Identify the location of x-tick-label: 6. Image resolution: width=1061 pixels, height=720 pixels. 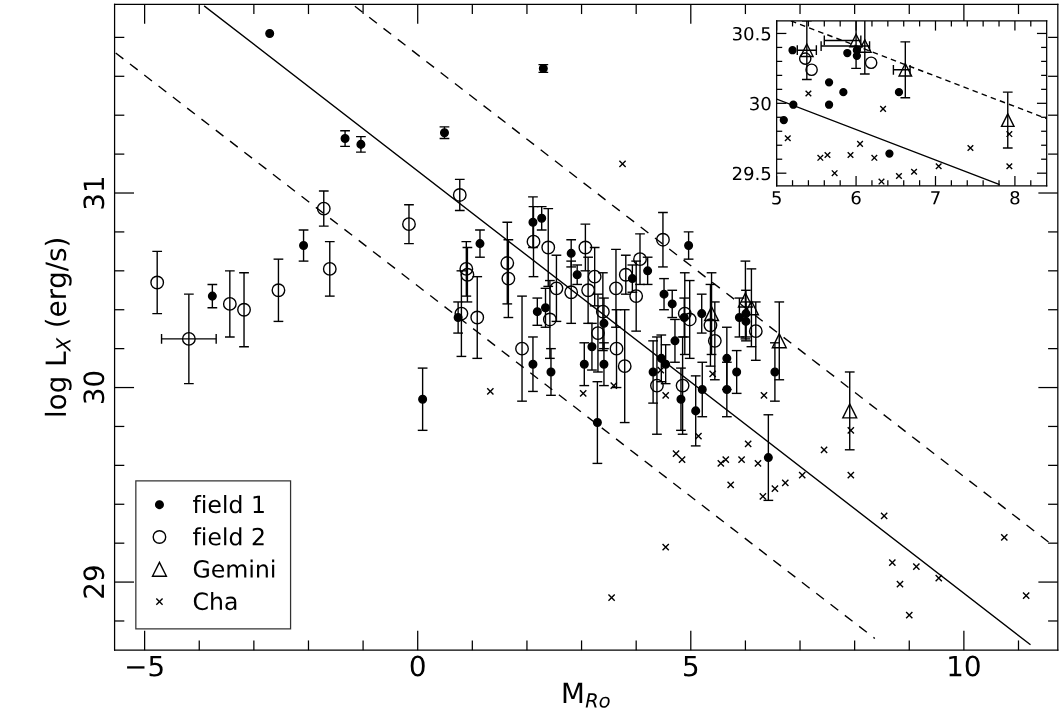
(856, 197).